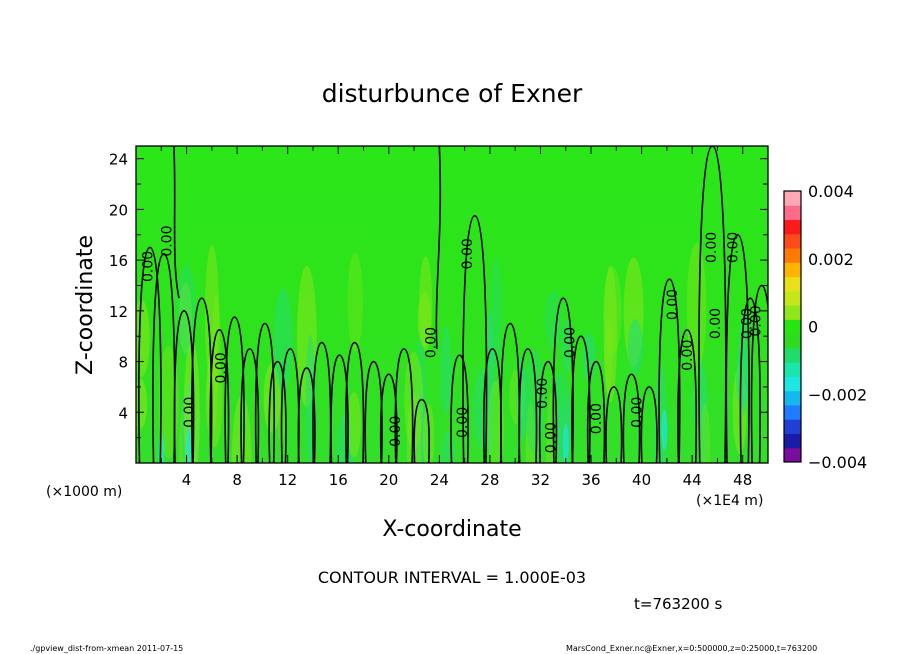 The width and height of the screenshot is (904, 654). Describe the element at coordinates (837, 394) in the screenshot. I see `colorbar-tick-label: −0.002` at that location.